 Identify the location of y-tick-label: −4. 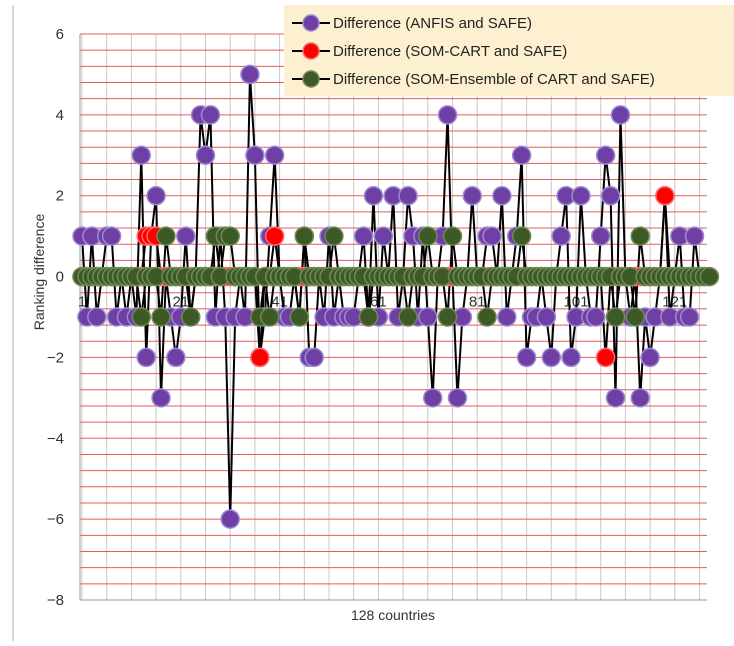
(55, 438).